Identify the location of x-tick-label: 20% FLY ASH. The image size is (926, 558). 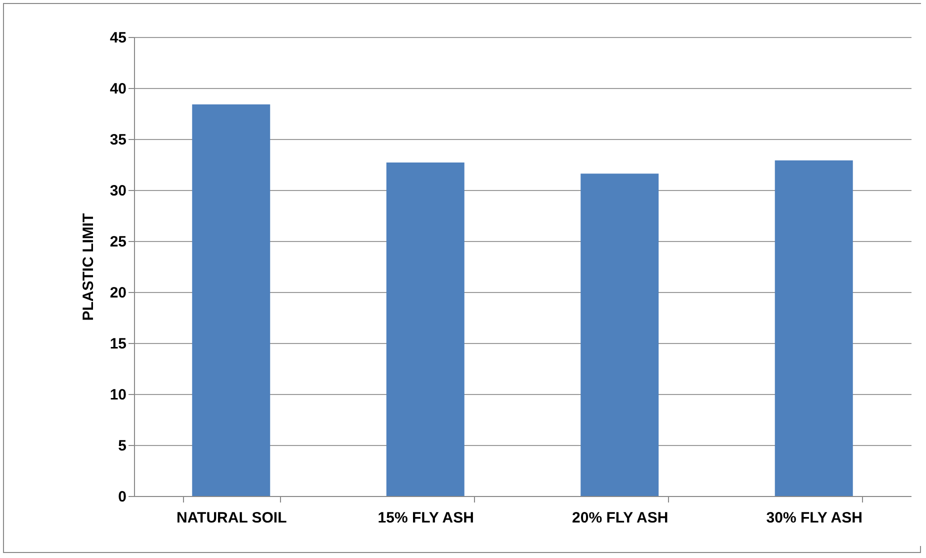
(620, 518).